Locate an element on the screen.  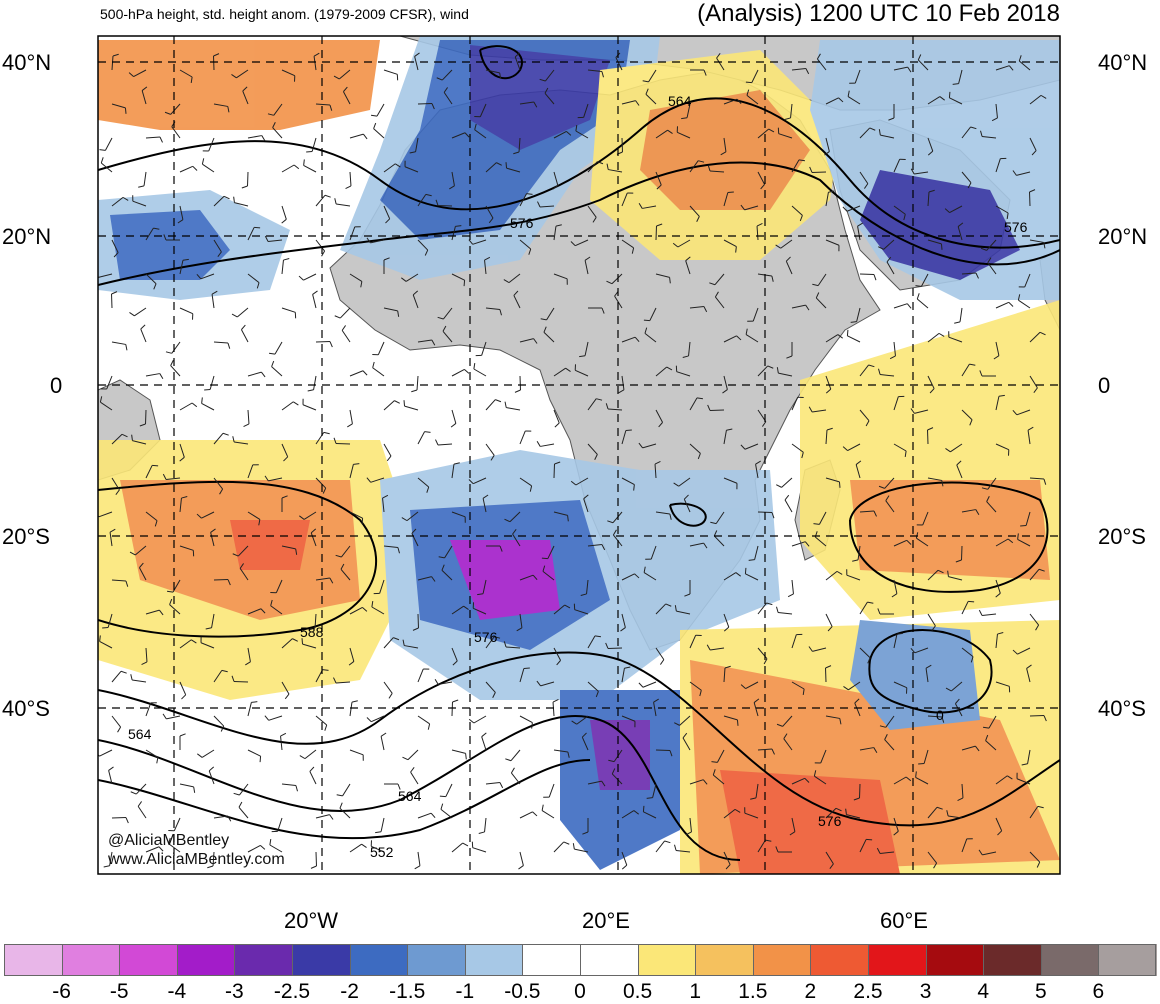
contour-label: 552 is located at coordinates (382, 852).